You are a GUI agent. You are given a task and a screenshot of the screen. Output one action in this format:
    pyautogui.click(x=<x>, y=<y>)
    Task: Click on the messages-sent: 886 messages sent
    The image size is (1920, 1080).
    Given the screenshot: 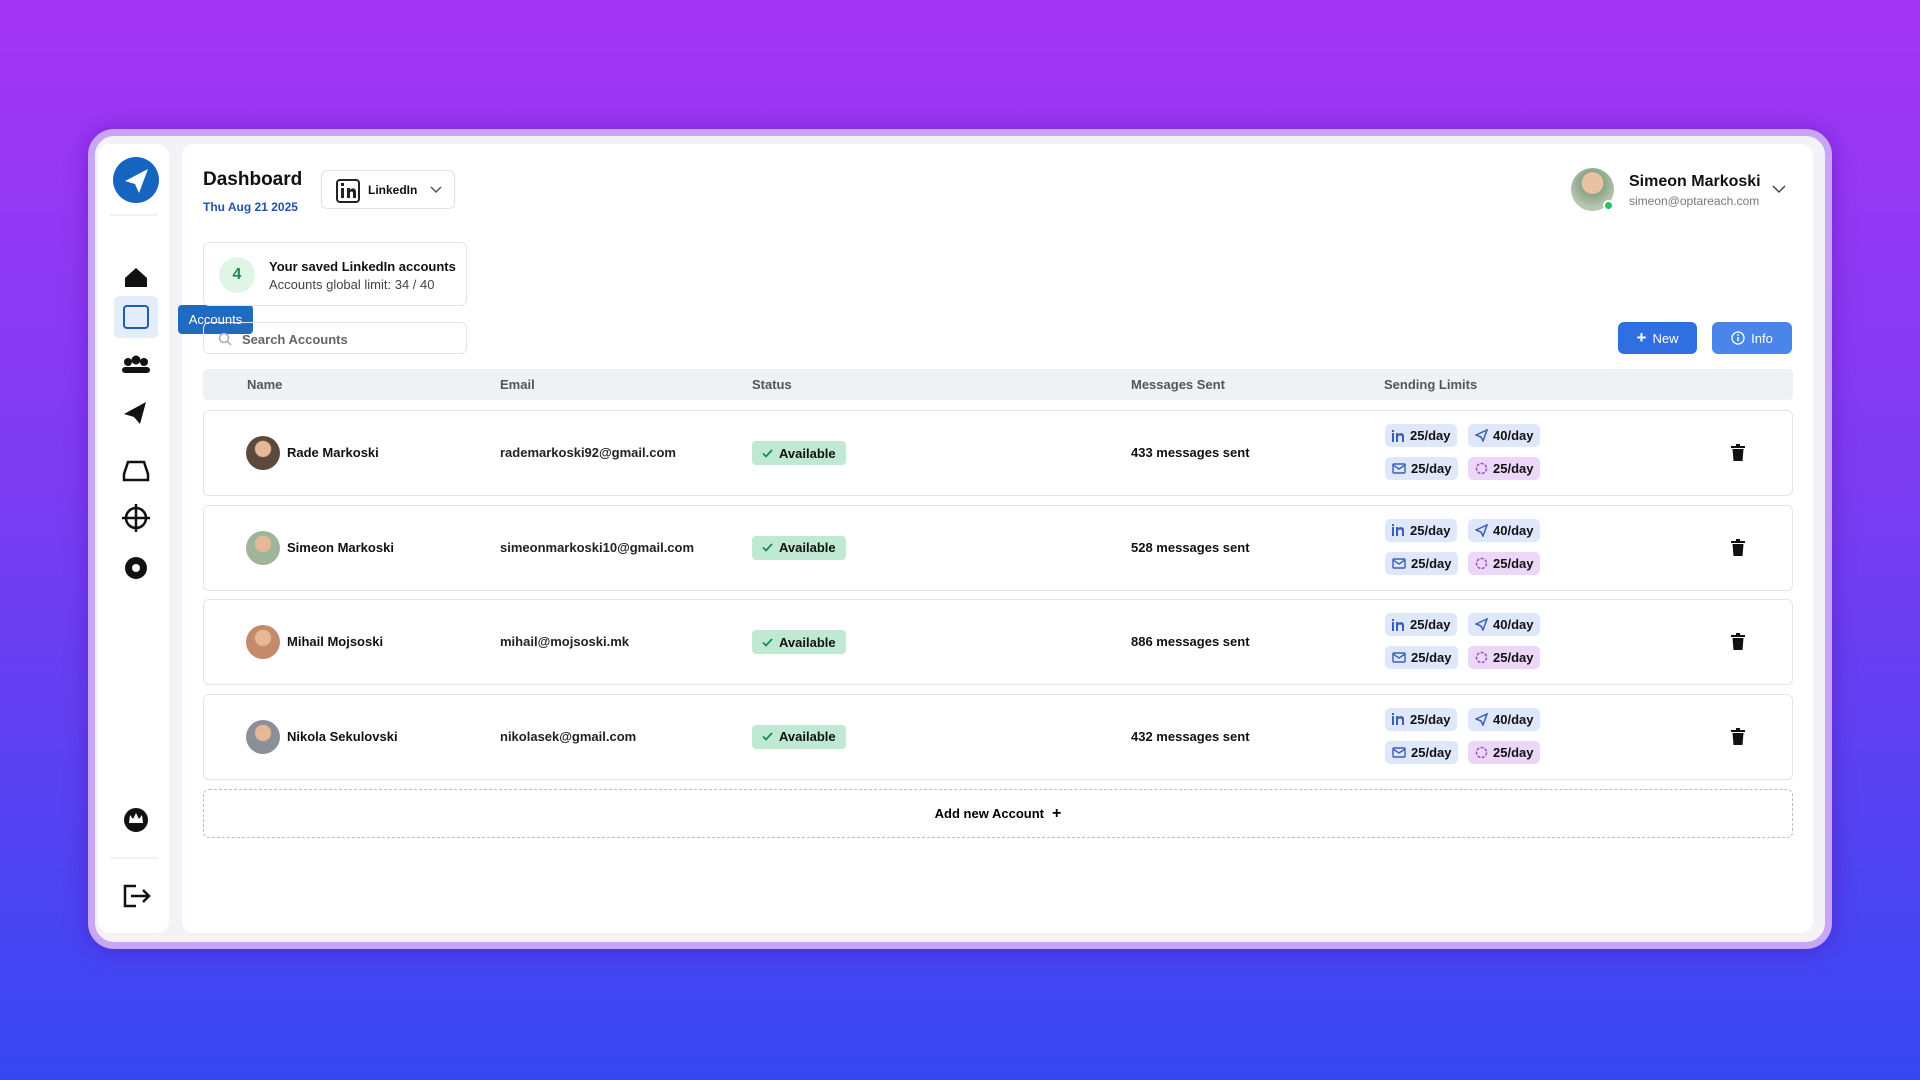 What is the action you would take?
    pyautogui.click(x=1190, y=641)
    